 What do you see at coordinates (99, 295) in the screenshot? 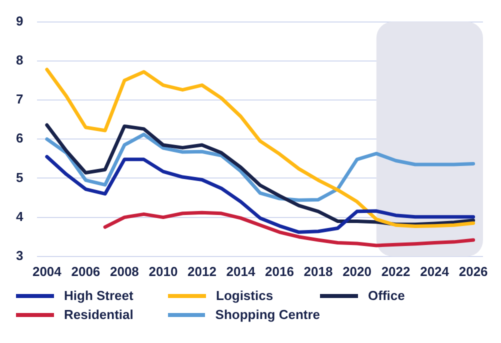
I see `legend-label: High Street` at bounding box center [99, 295].